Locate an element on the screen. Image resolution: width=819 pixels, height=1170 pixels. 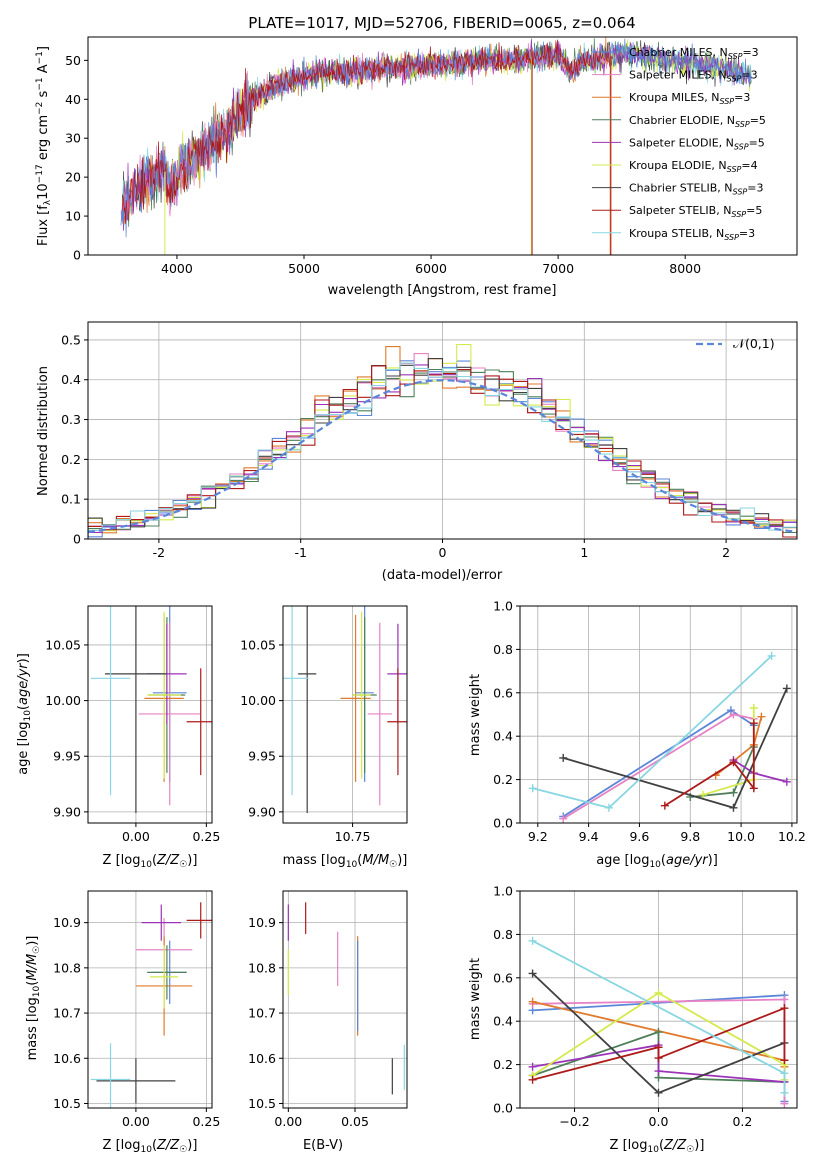
mass-vs-Z-xtick-label: 0.00 is located at coordinates (136, 1121).